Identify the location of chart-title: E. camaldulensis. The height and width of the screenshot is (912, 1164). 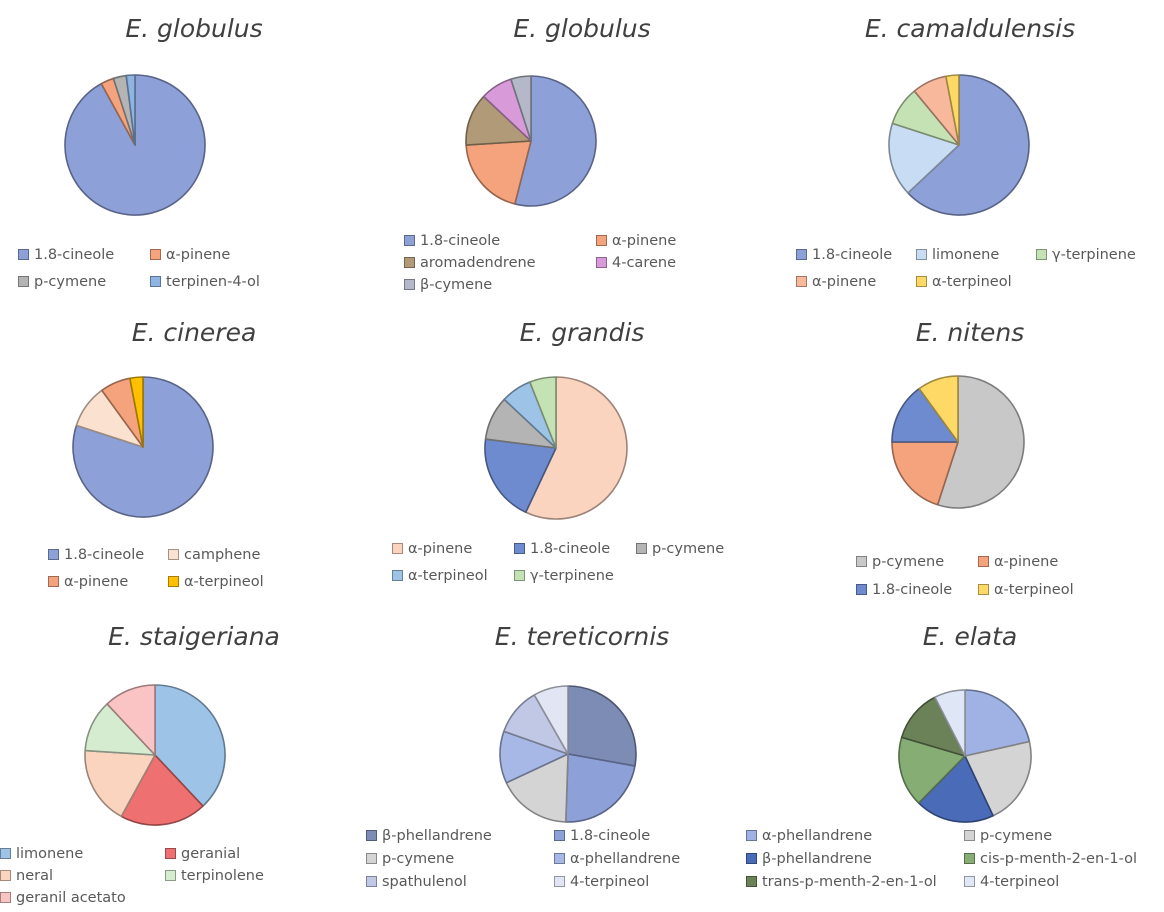
(970, 28).